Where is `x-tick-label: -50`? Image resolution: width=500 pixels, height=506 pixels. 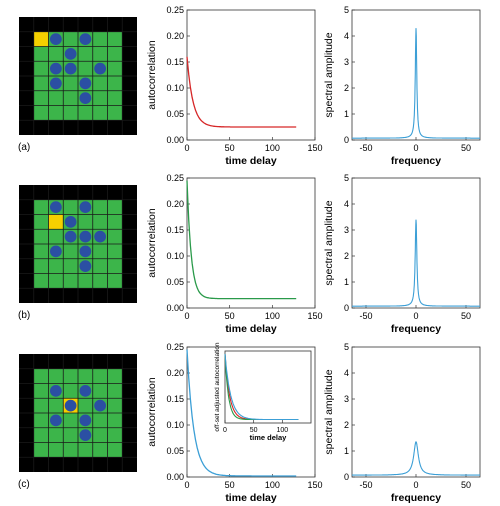
x-tick-label: -50 is located at coordinates (365, 485).